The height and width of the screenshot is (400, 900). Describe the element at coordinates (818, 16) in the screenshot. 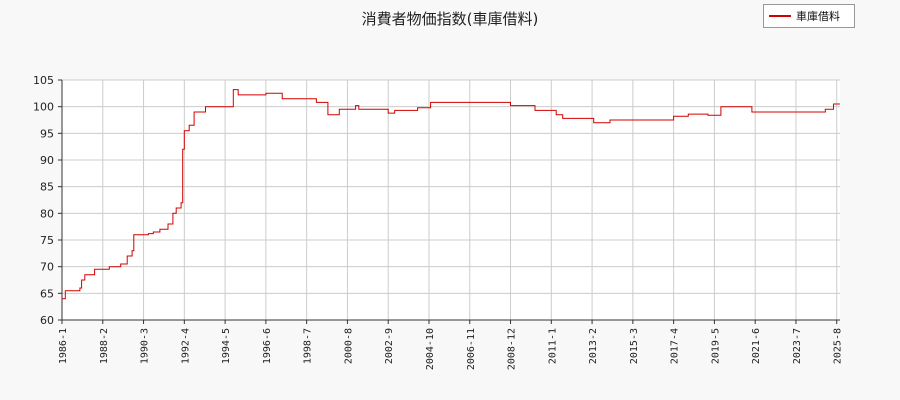

I see `legend-label: 車庫借料` at that location.